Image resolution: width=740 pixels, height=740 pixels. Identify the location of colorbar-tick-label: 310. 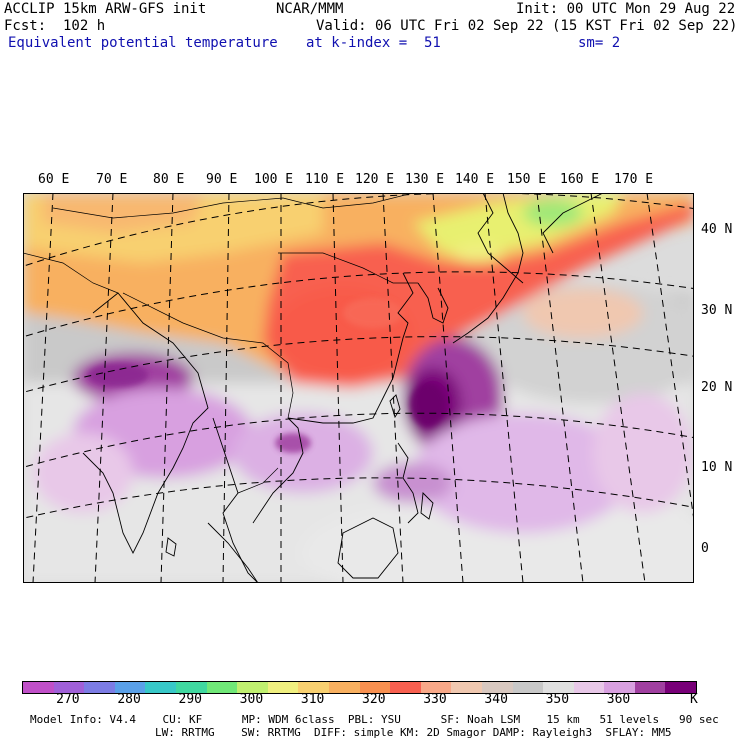
(312, 699).